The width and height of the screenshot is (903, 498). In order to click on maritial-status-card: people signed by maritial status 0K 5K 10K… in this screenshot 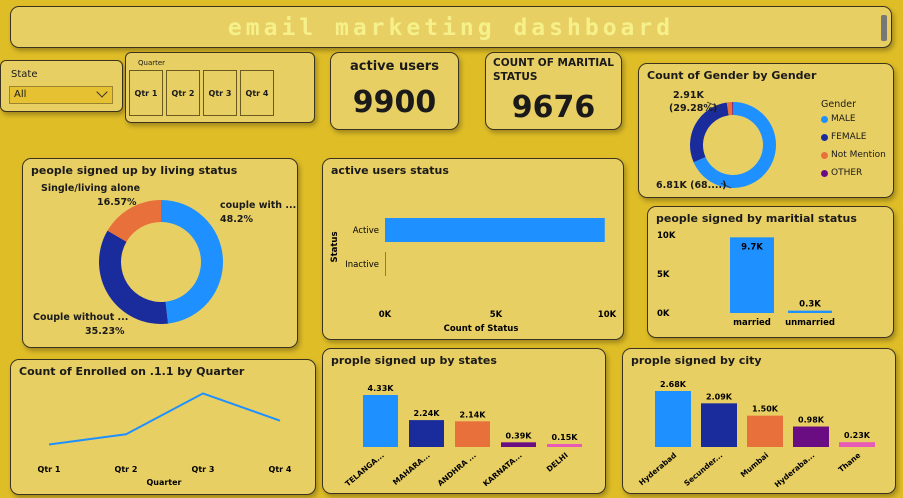, I will do `click(770, 272)`.